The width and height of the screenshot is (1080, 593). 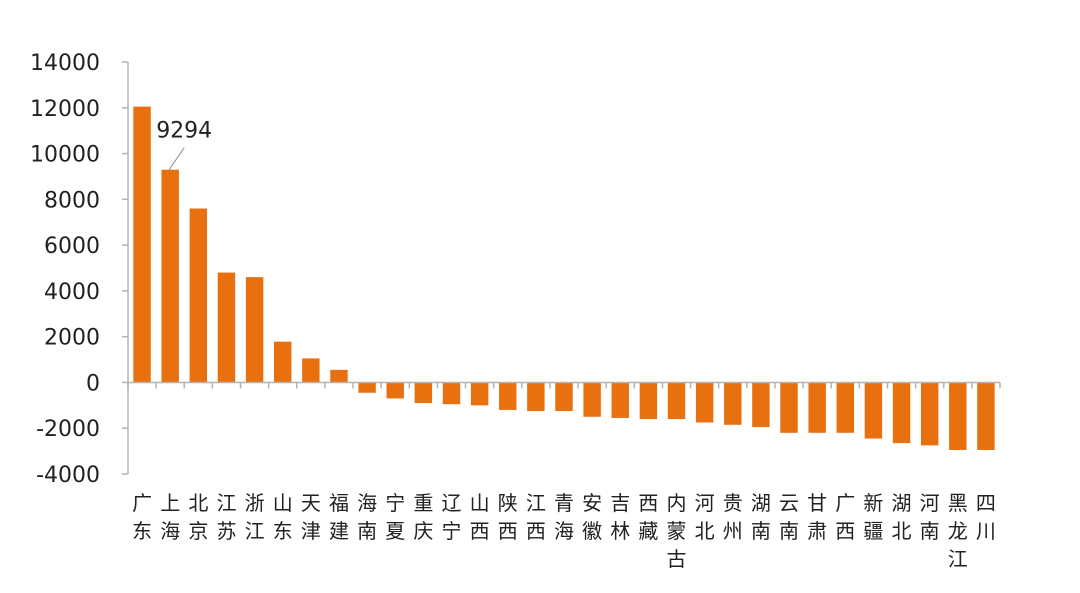 I want to click on x-tick-label: 新疆, so click(x=873, y=517).